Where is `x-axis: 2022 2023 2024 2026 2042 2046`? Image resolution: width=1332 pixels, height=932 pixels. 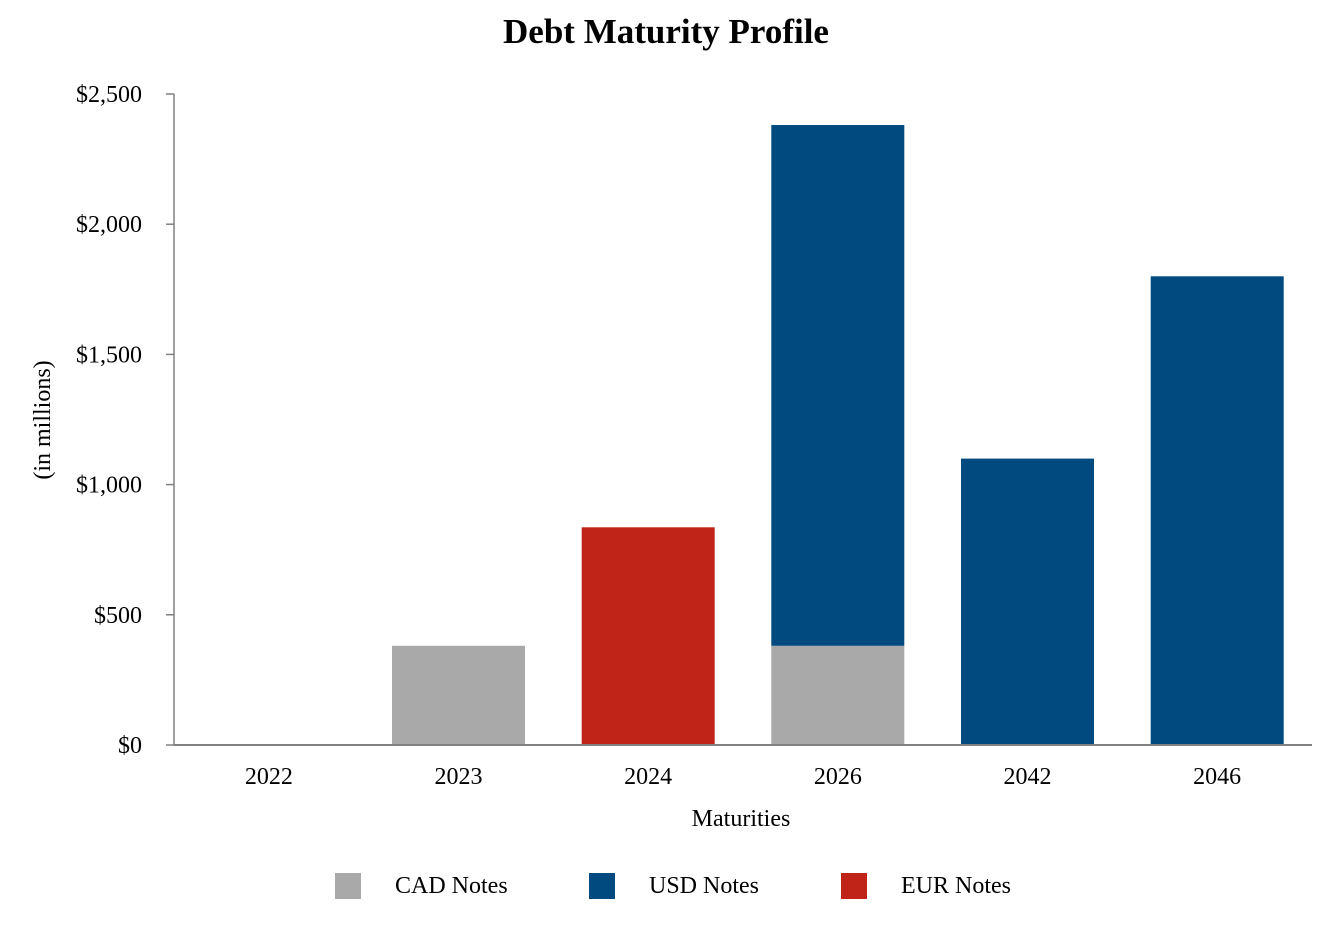
x-axis: 2022 2023 2024 2026 2042 2046 is located at coordinates (743, 767).